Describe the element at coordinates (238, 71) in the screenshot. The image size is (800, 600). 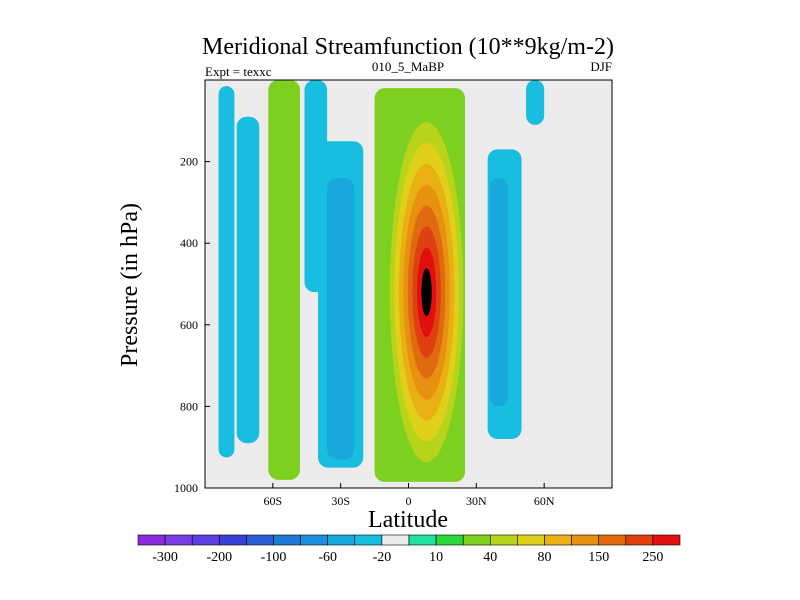
I see `experiment-label: Expt = texxc` at that location.